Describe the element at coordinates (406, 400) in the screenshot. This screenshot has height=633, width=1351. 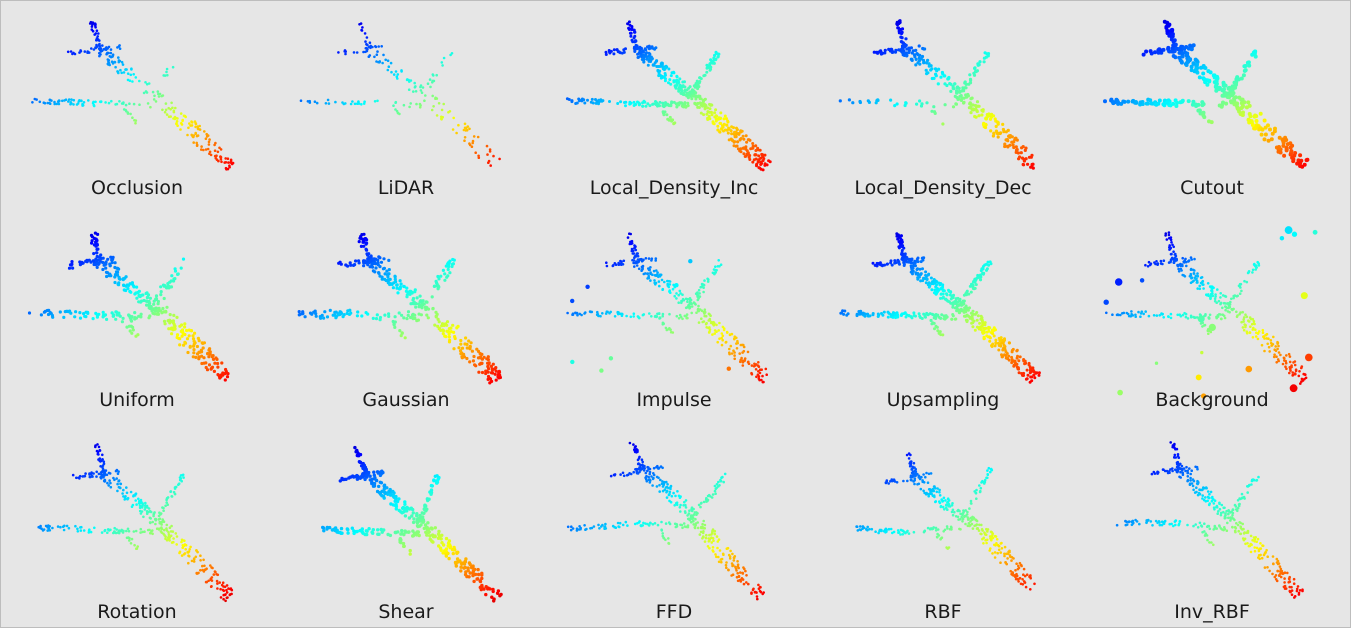
I see `panel-label: Gaussian` at that location.